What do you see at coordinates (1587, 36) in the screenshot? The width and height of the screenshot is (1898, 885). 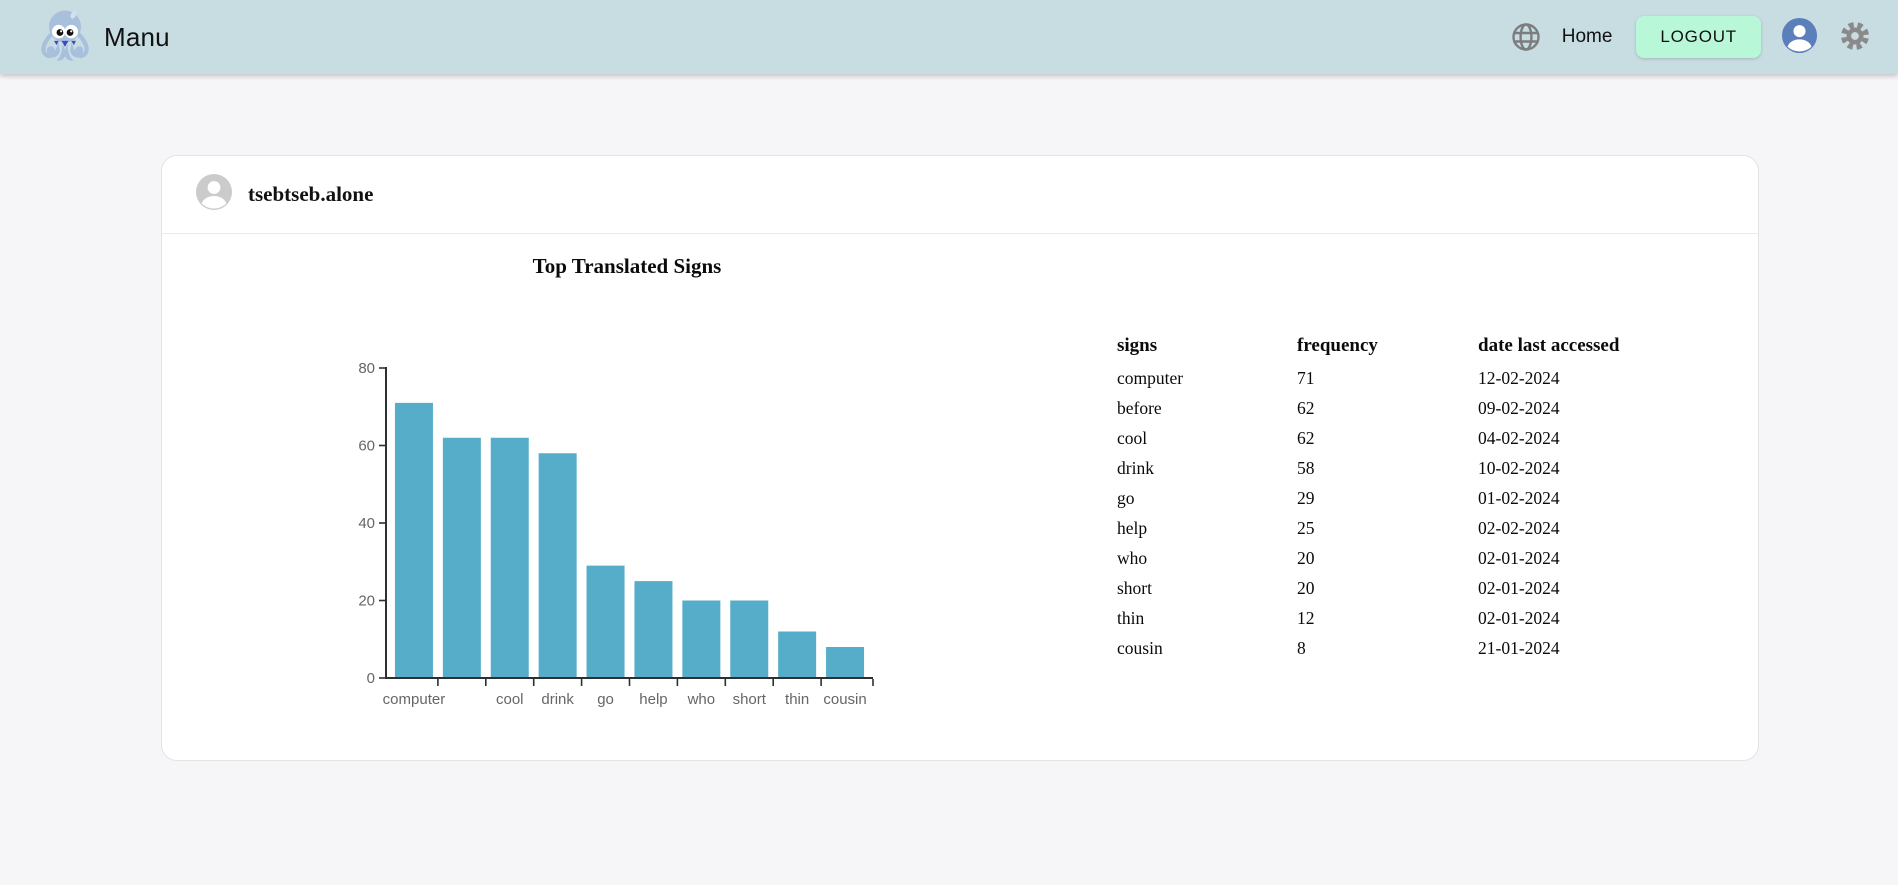 I see `nav-home-link: Home` at bounding box center [1587, 36].